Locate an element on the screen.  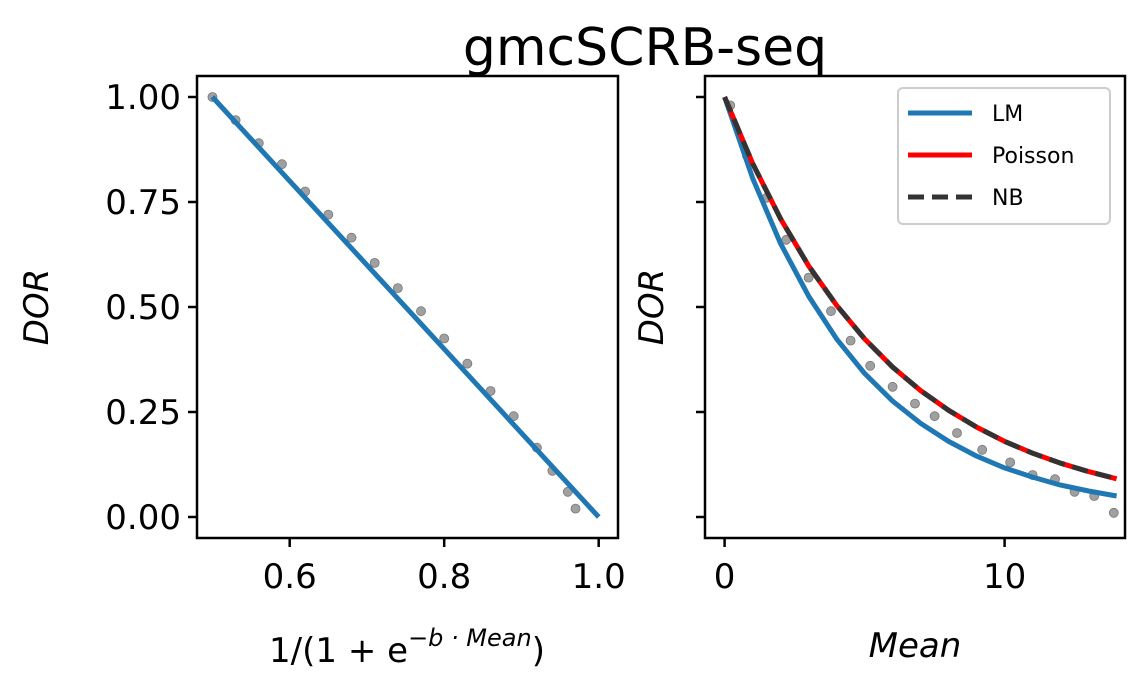
legend: LM Poisson NB is located at coordinates (1004, 156).